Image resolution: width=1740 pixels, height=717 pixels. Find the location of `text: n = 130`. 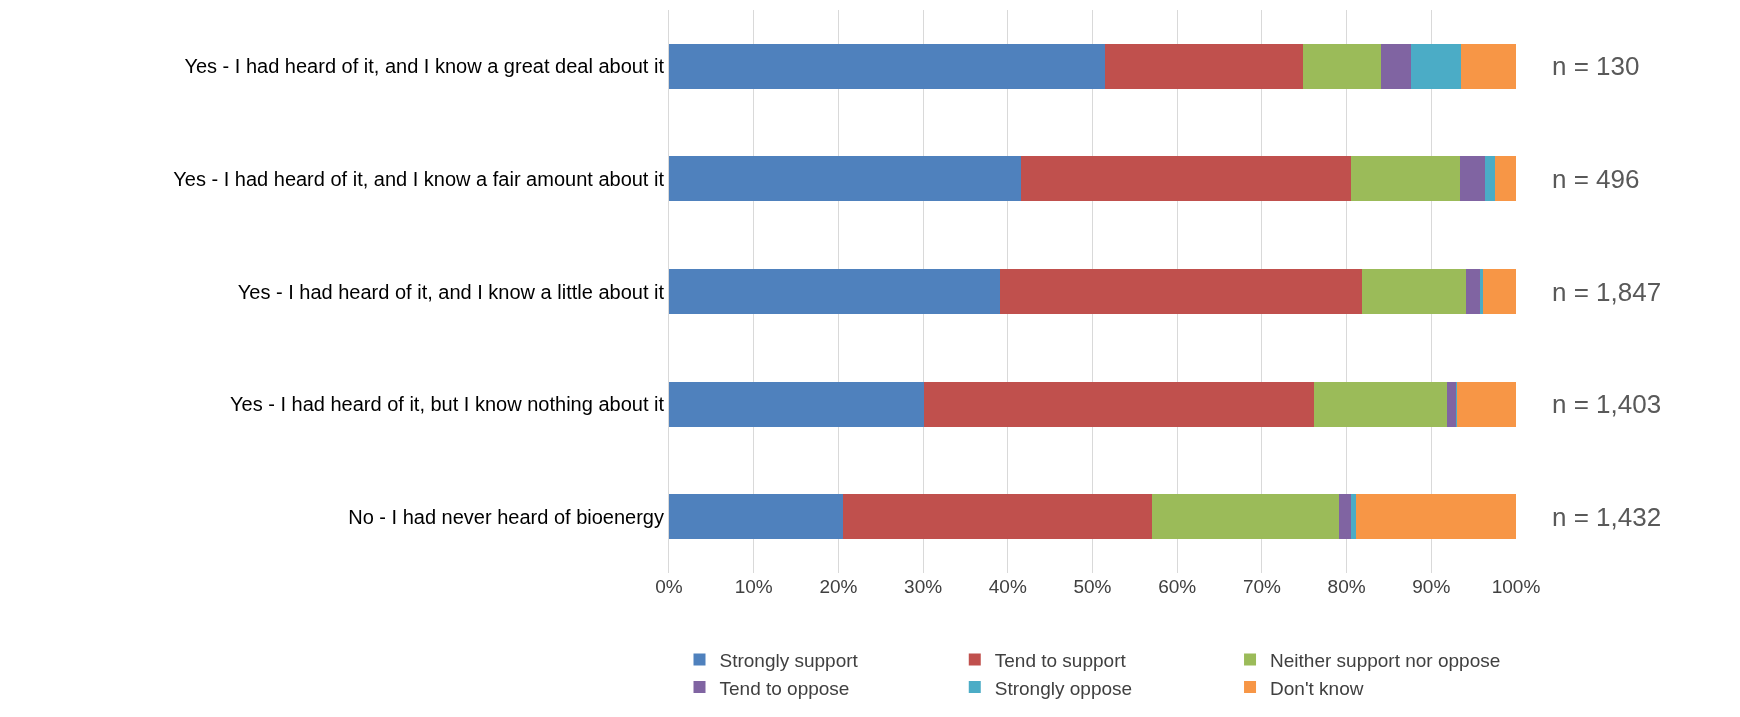

text: n = 130 is located at coordinates (1596, 66).